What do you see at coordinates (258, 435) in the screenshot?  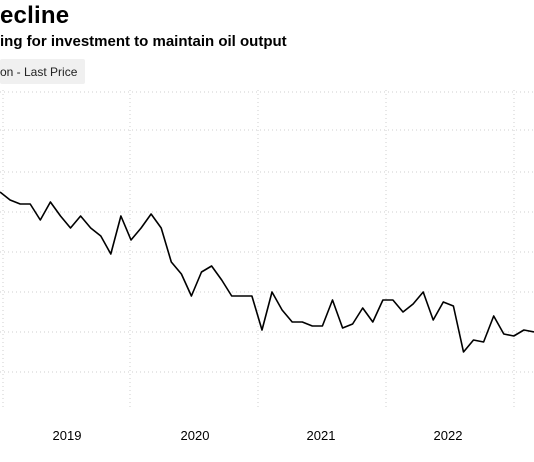 I see `x-axis-ticks: 2019 2020 2021 2022` at bounding box center [258, 435].